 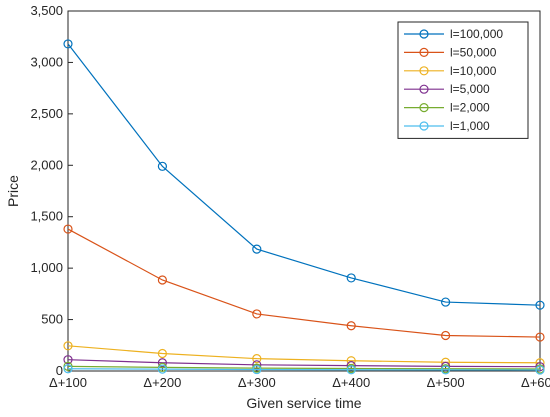 What do you see at coordinates (473, 71) in the screenshot?
I see `legend-label: l=10,000` at bounding box center [473, 71].